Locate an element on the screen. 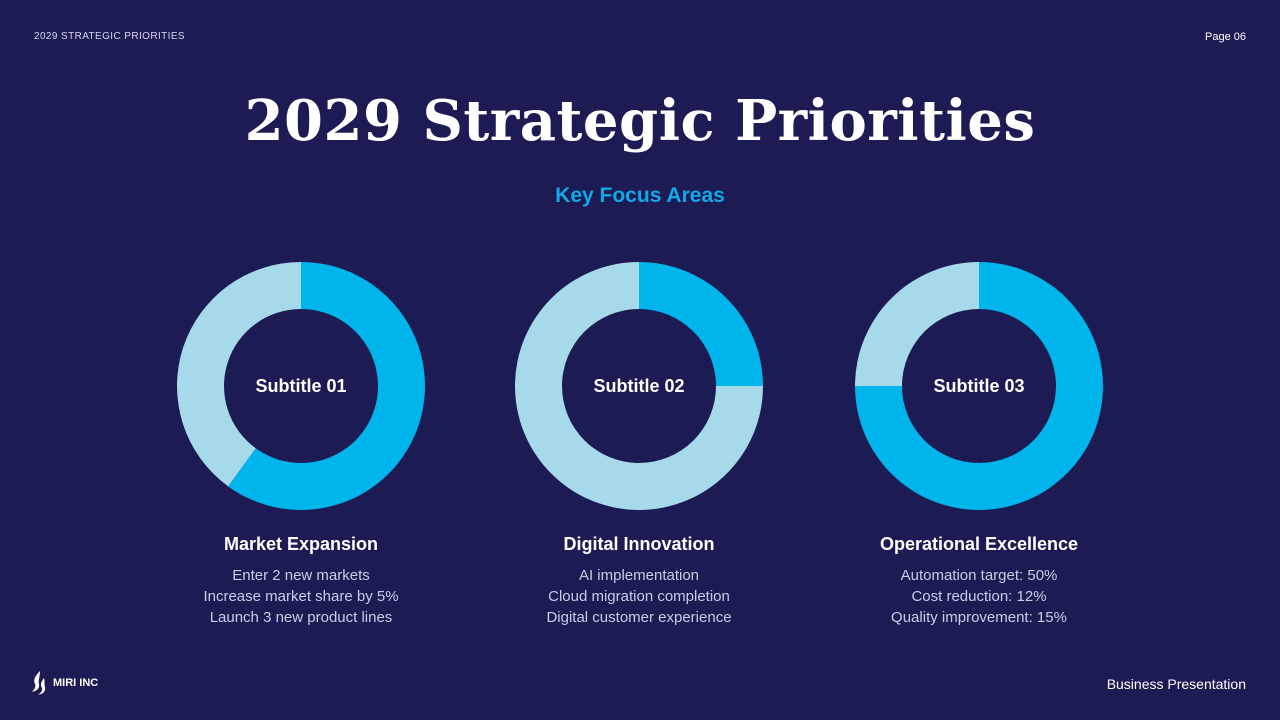 This screenshot has height=720, width=1280. donut-chart-2: Subtitle 02 is located at coordinates (639, 386).